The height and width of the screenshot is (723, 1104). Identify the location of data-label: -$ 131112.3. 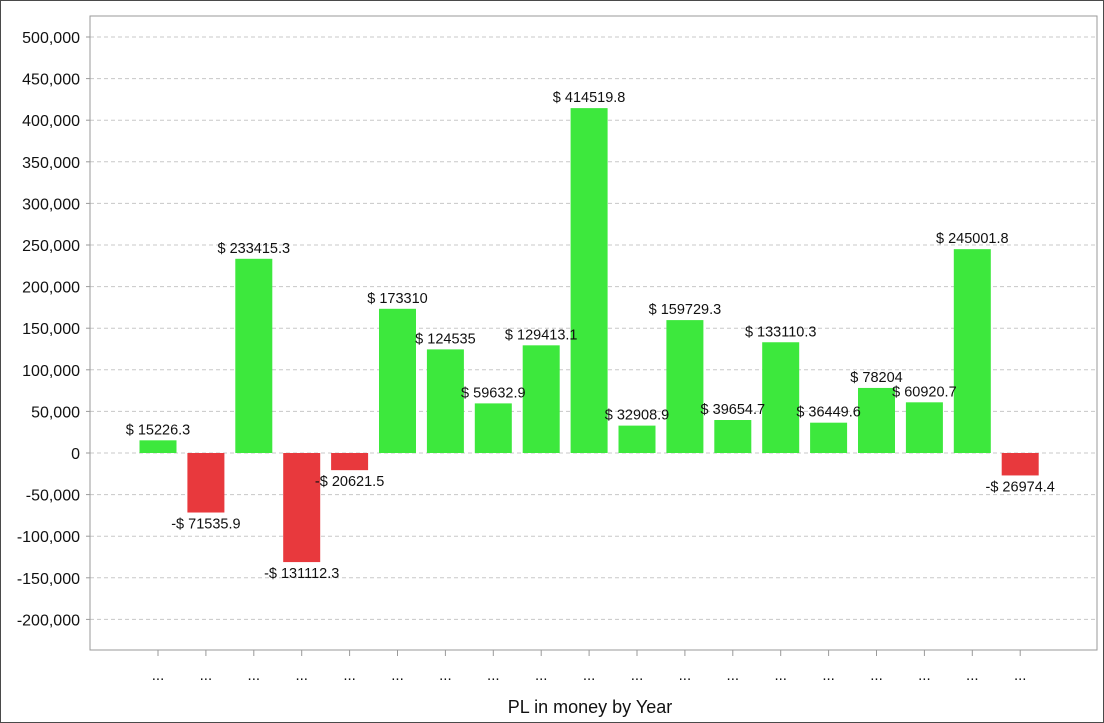
(301, 574).